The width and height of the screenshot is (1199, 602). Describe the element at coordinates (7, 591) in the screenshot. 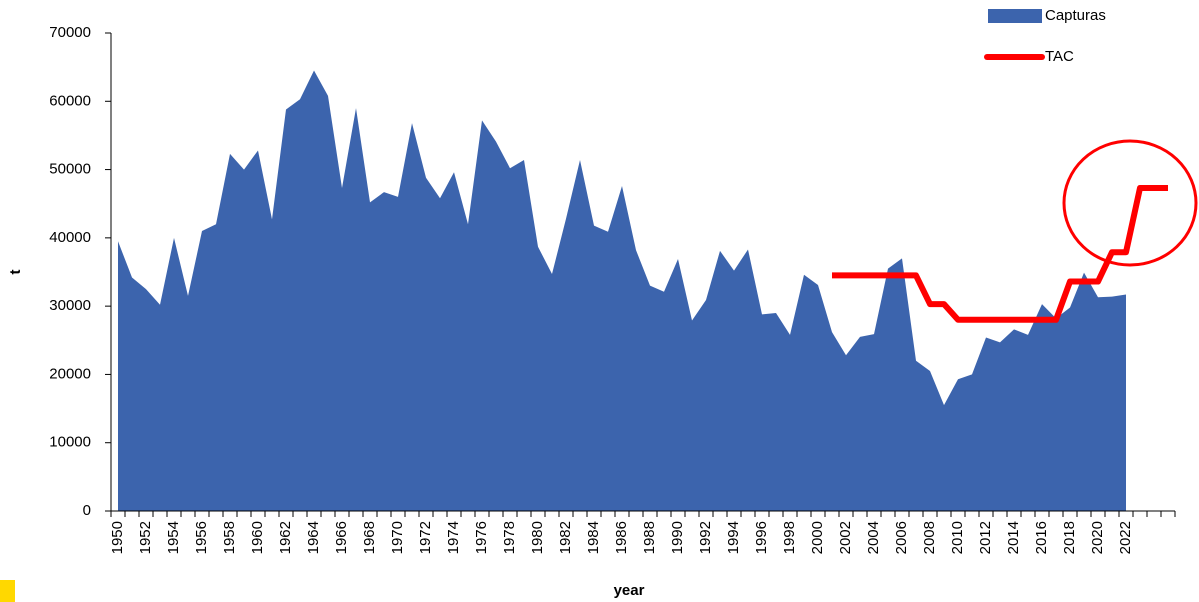

I see `marker-square` at that location.